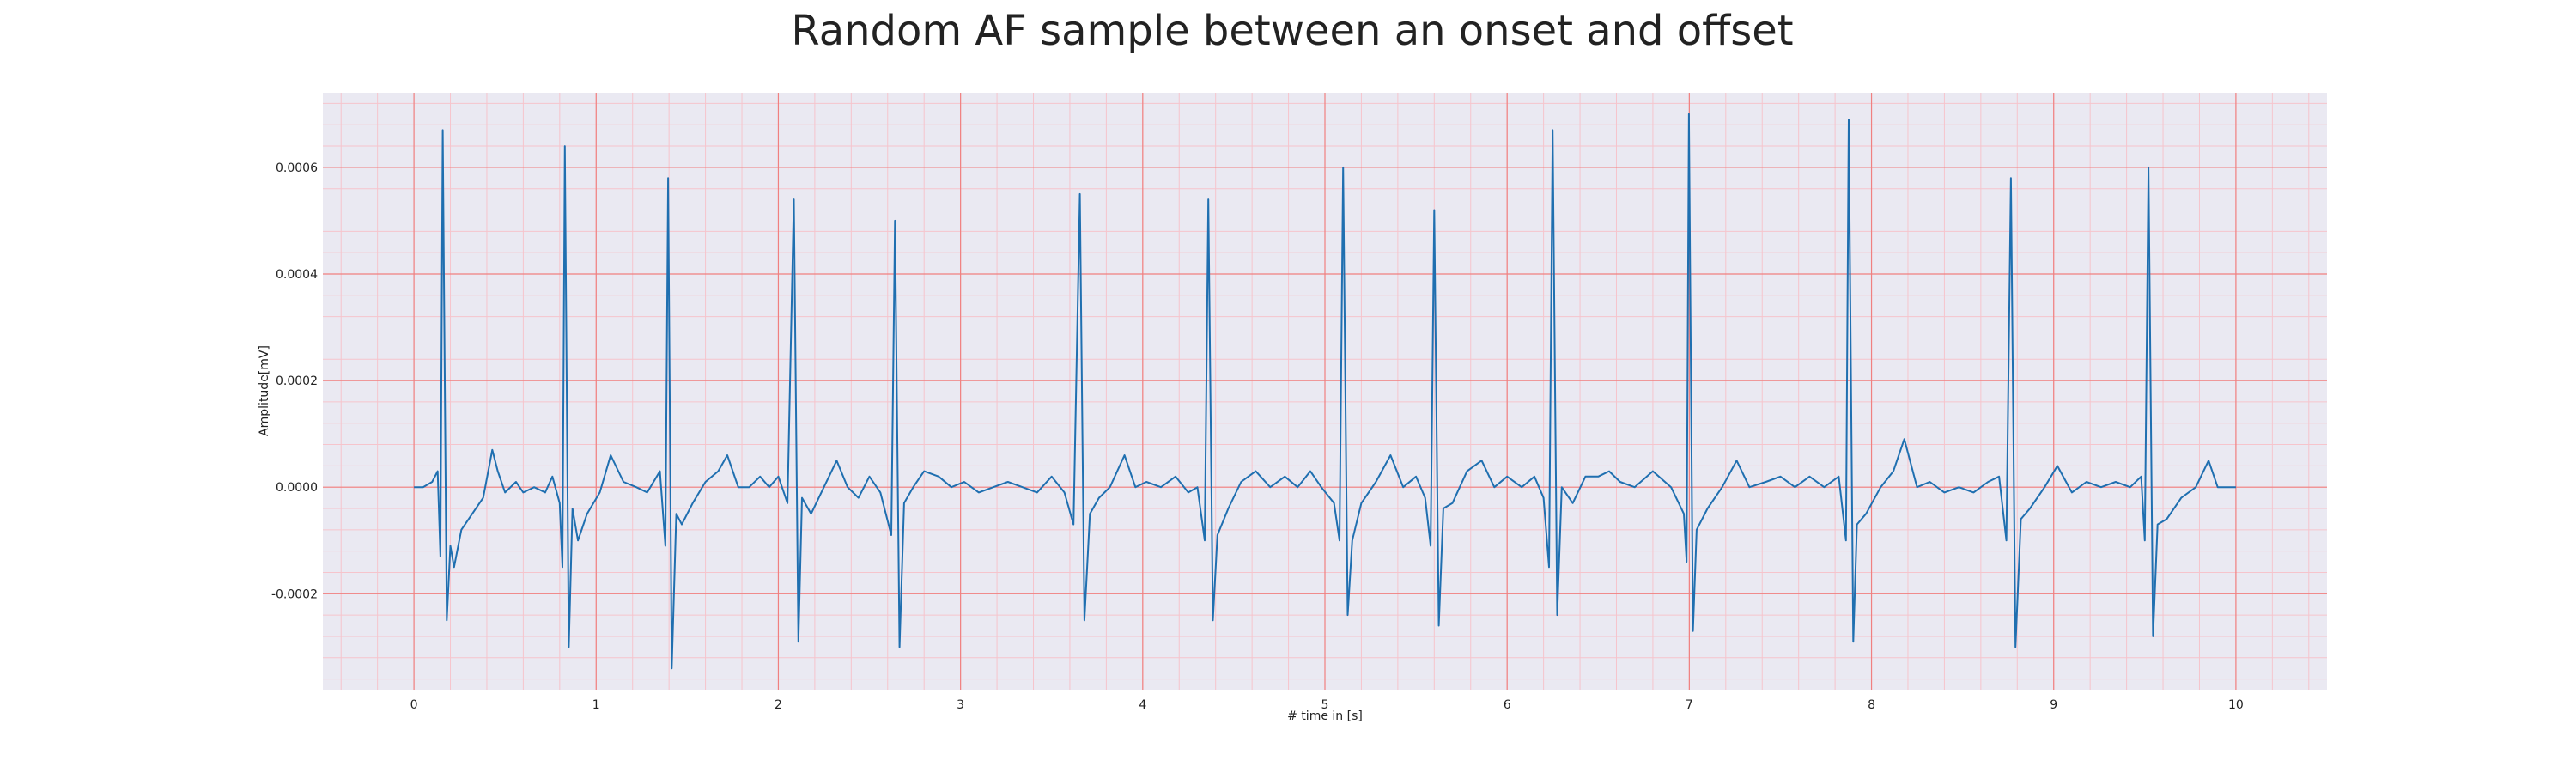 The width and height of the screenshot is (2576, 773). I want to click on x-tick-label: 8, so click(1872, 705).